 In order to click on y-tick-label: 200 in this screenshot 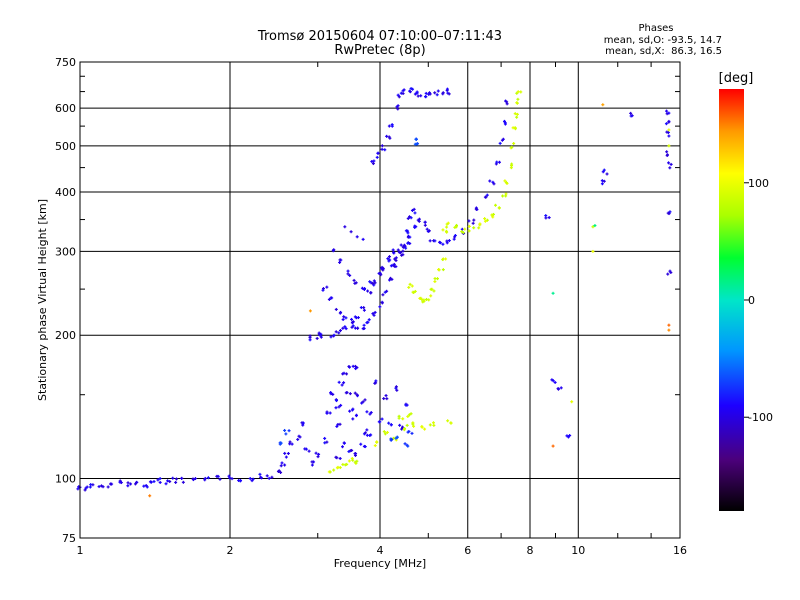, I will do `click(65, 335)`.